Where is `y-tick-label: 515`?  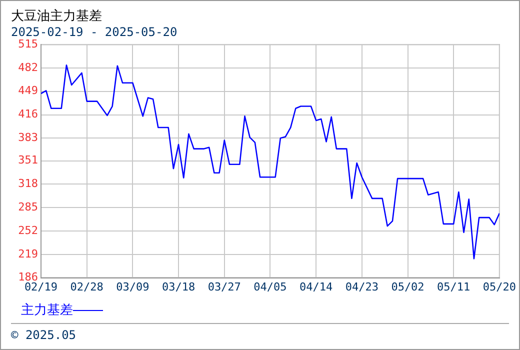
y-tick-label: 515 is located at coordinates (28, 43).